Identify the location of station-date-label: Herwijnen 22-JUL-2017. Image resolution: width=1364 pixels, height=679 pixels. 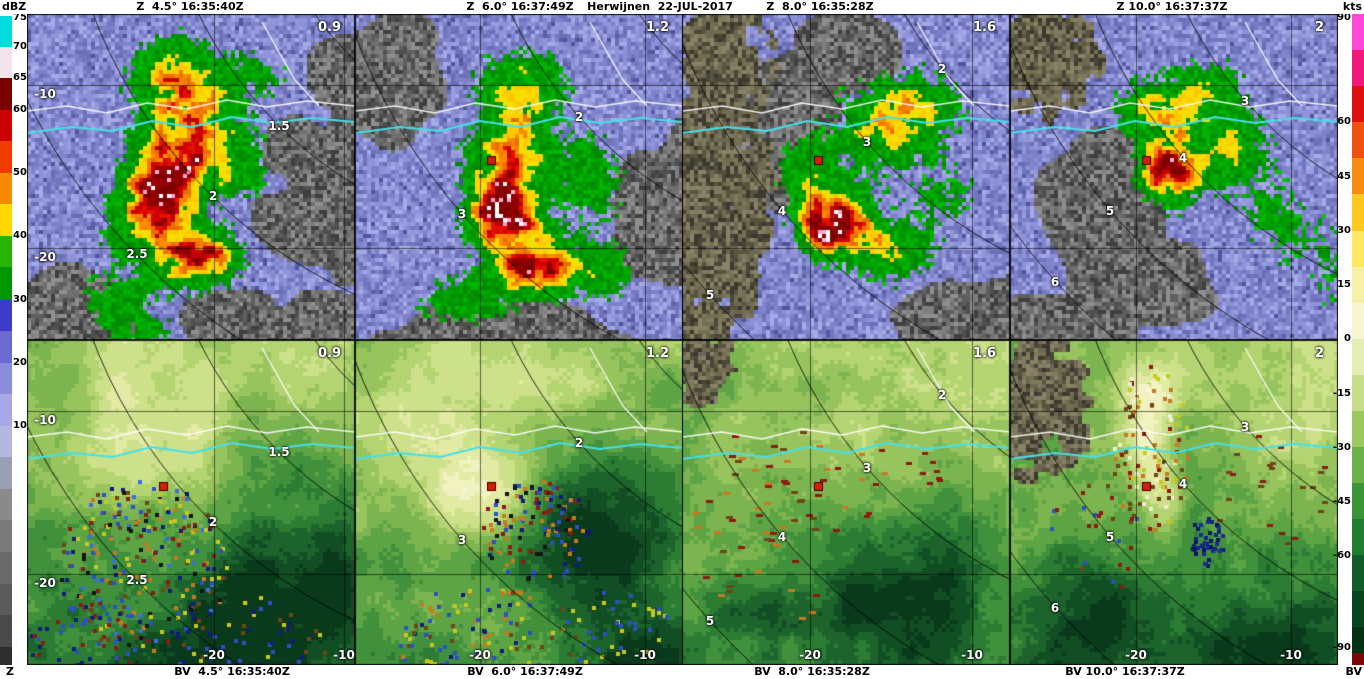
(660, 6).